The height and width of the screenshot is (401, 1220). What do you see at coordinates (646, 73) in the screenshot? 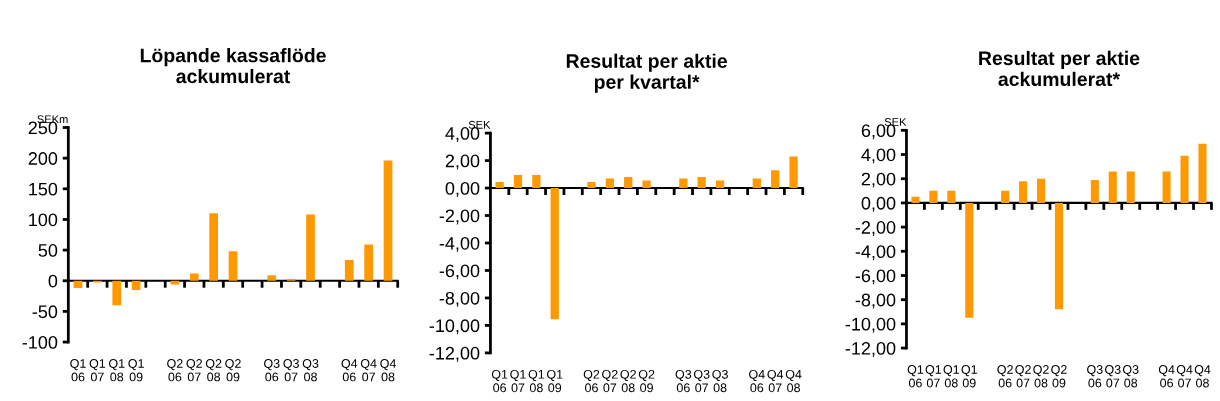
I see `chart-title: Resultat per aktie per kvartal*` at bounding box center [646, 73].